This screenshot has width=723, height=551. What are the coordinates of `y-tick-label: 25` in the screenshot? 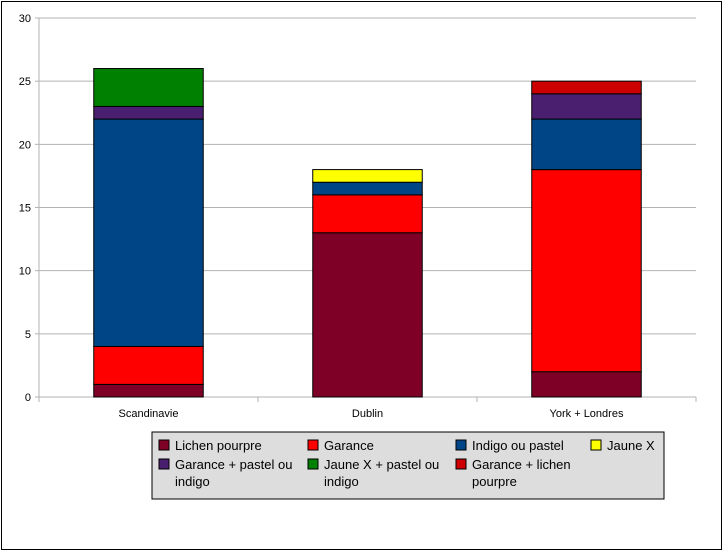 It's located at (25, 82).